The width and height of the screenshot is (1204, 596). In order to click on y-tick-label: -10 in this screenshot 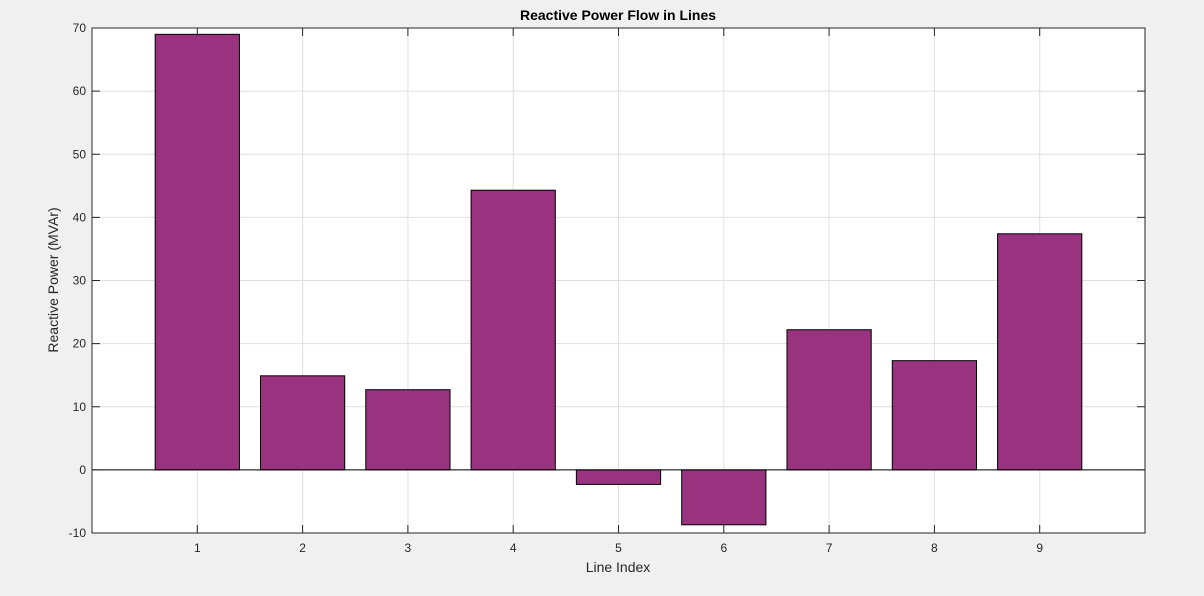, I will do `click(78, 533)`.